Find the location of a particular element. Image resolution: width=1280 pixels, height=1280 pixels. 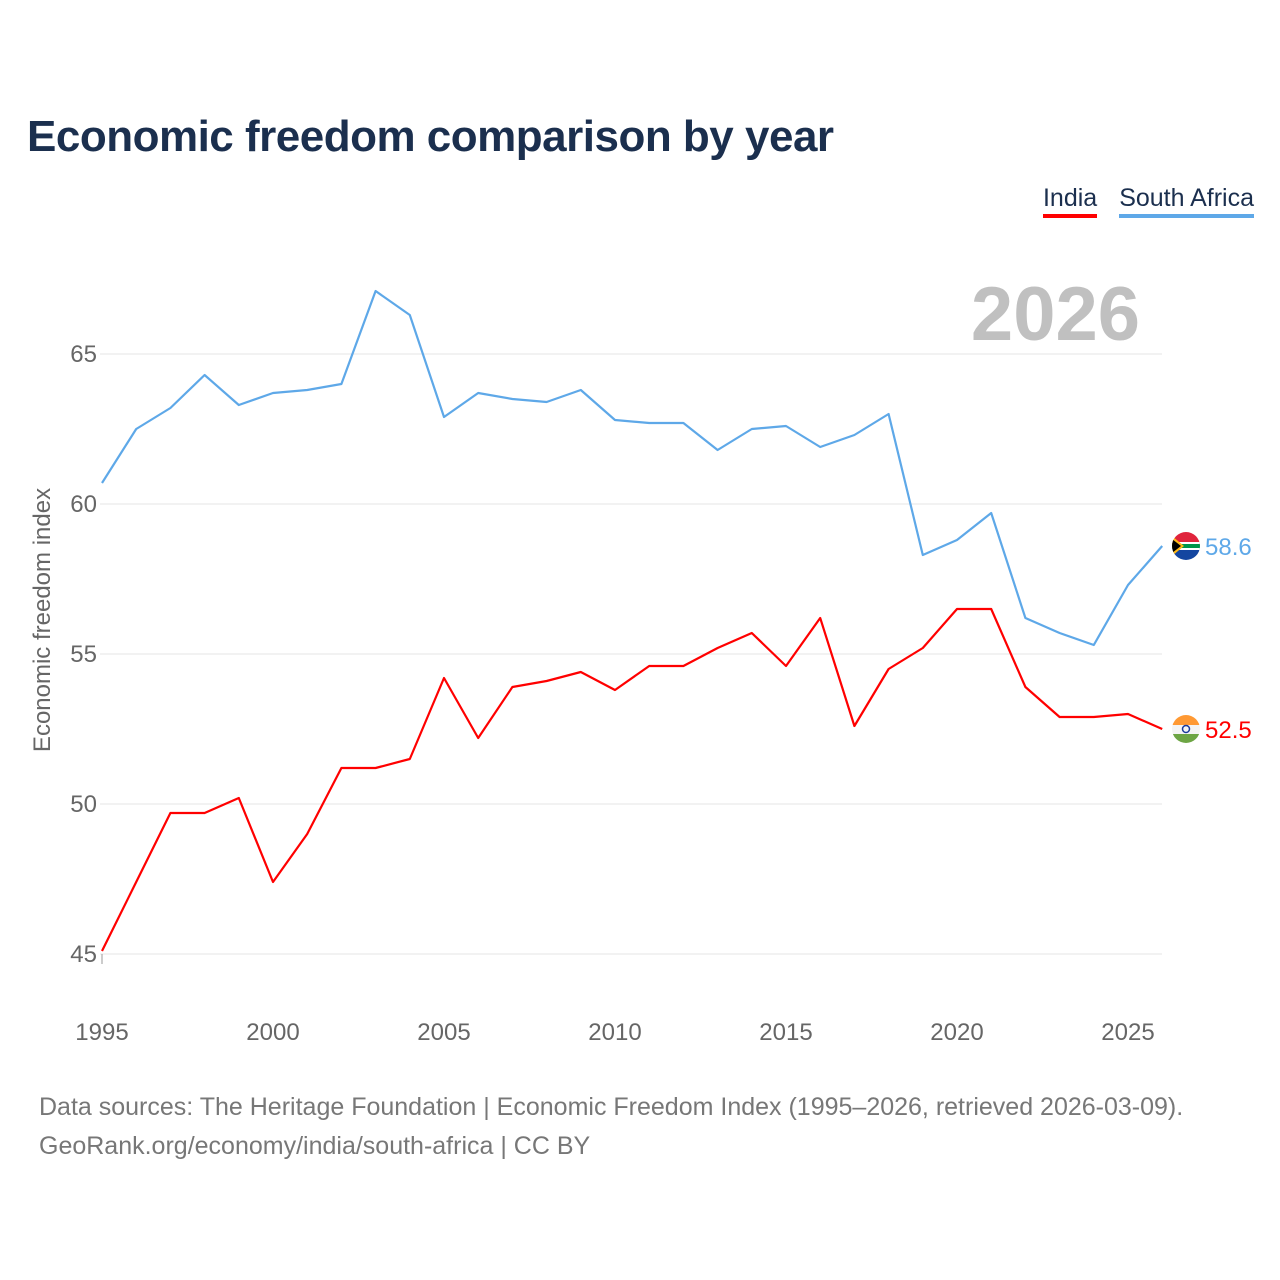

y-tick-label: 45 is located at coordinates (83, 954).